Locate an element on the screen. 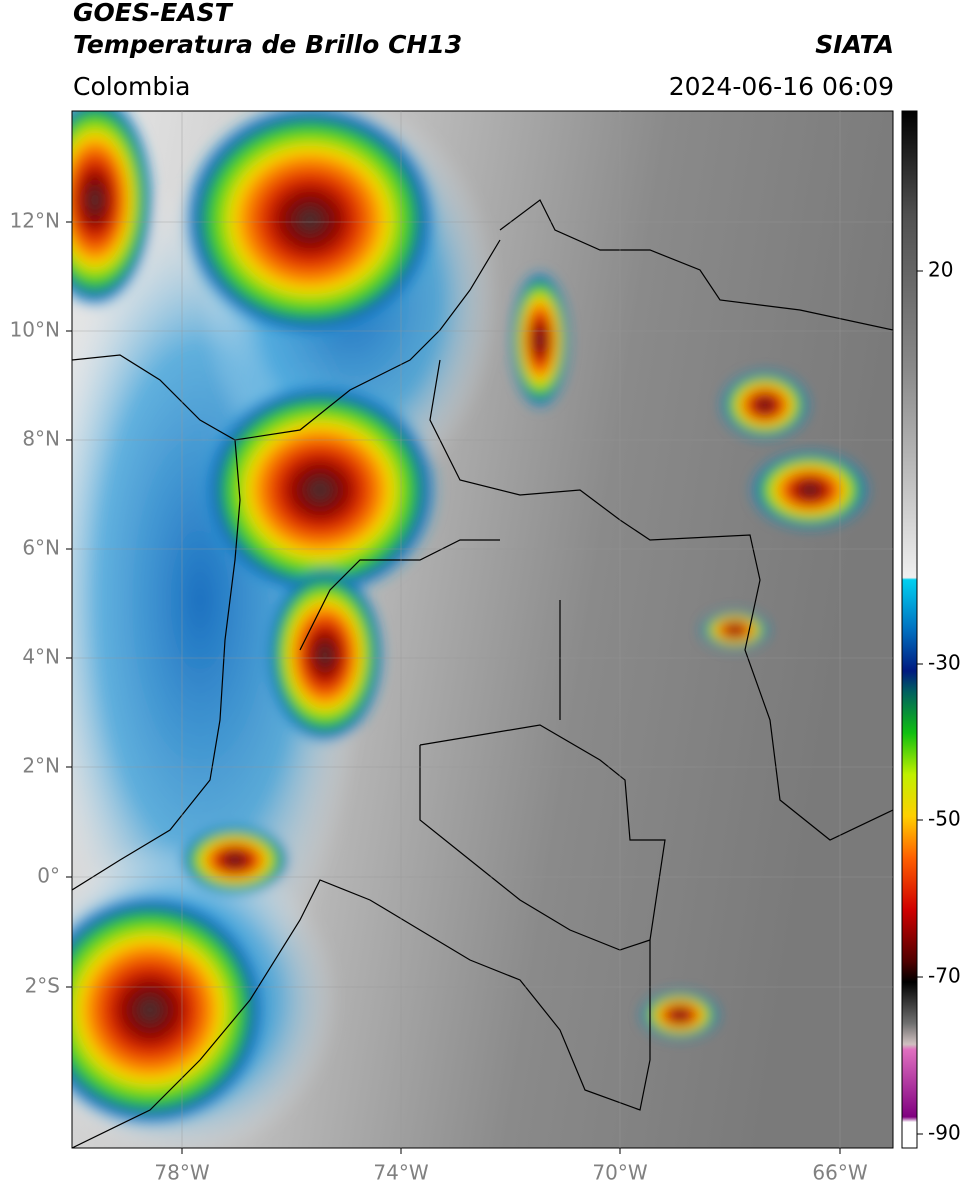 Image resolution: width=966 pixels, height=1190 pixels. title: GOES-EAST is located at coordinates (152, 13).